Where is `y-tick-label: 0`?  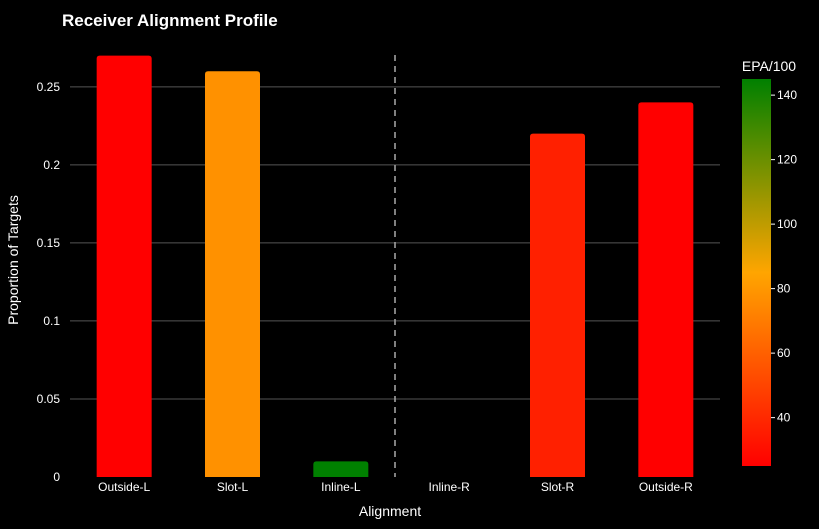 y-tick-label: 0 is located at coordinates (56, 477).